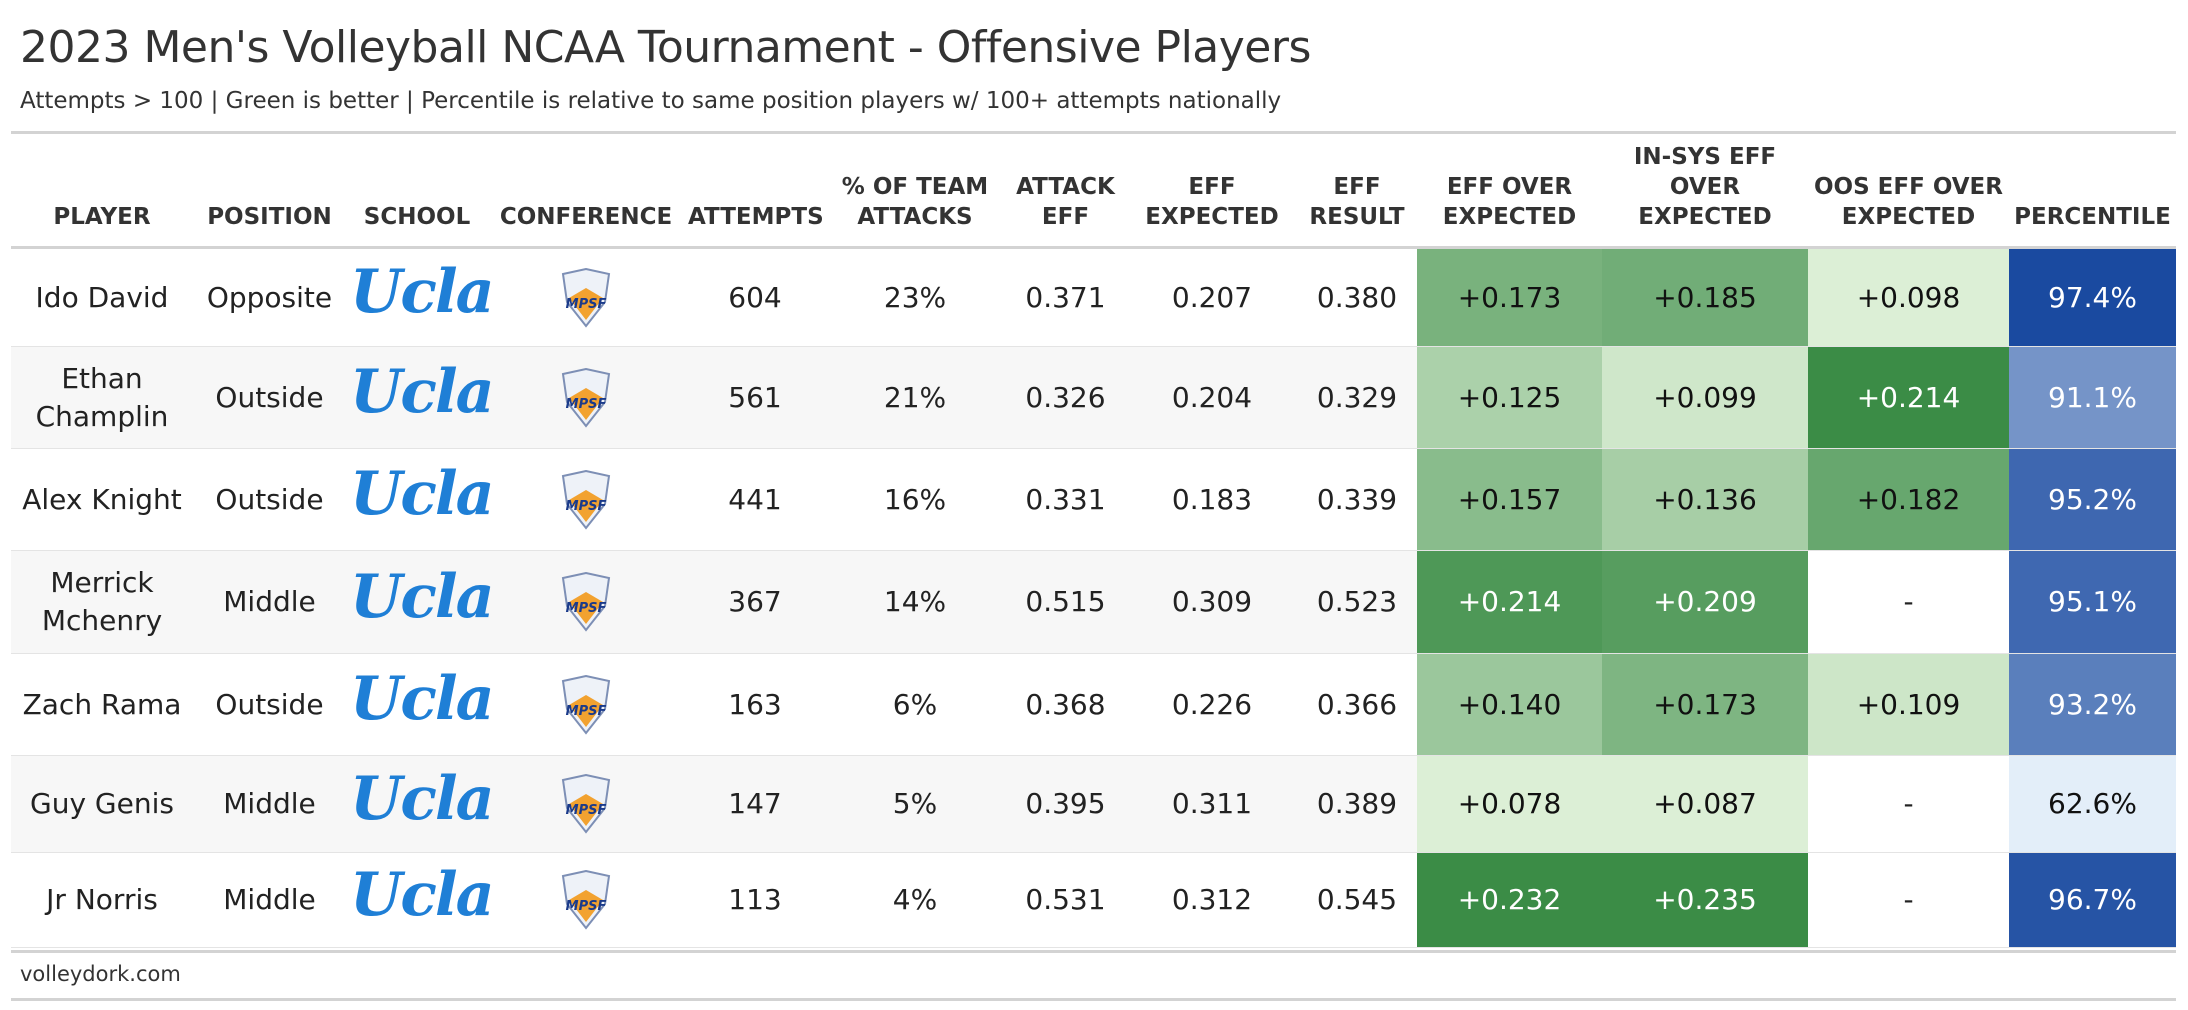 This screenshot has width=2188, height=1010. Describe the element at coordinates (2092, 297) in the screenshot. I see `table-cell: 97.4%` at that location.